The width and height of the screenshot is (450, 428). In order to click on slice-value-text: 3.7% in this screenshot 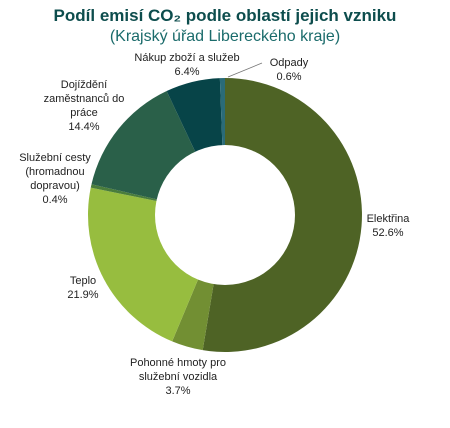, I will do `click(177, 391)`.